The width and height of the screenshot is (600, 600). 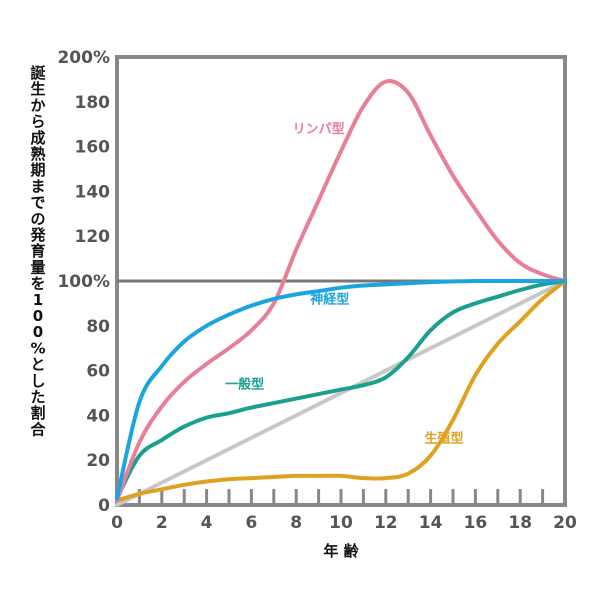 What do you see at coordinates (98, 416) in the screenshot?
I see `y-tick-label: 40` at bounding box center [98, 416].